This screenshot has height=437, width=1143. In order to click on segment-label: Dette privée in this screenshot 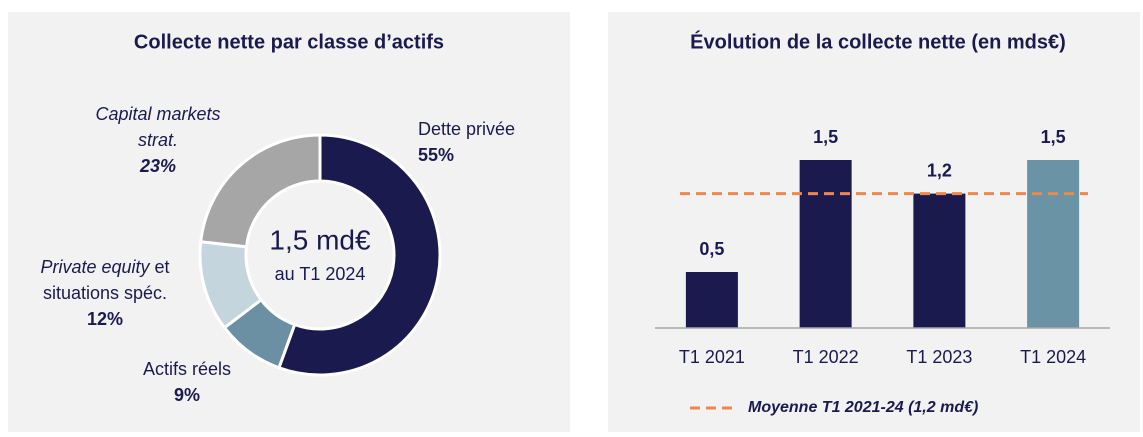, I will do `click(466, 129)`.